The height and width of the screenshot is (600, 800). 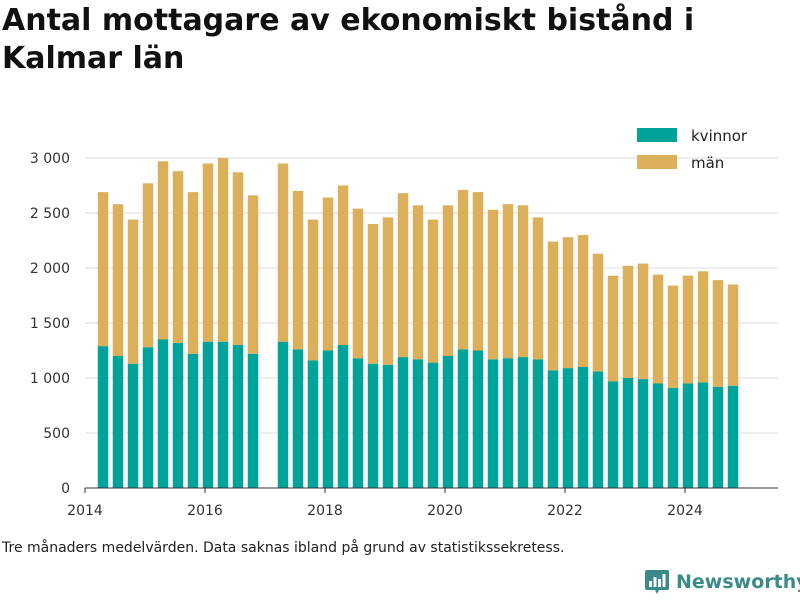 What do you see at coordinates (422, 503) in the screenshot?
I see `x-axis: 2014 2016 2018 2020 2022 2024` at bounding box center [422, 503].